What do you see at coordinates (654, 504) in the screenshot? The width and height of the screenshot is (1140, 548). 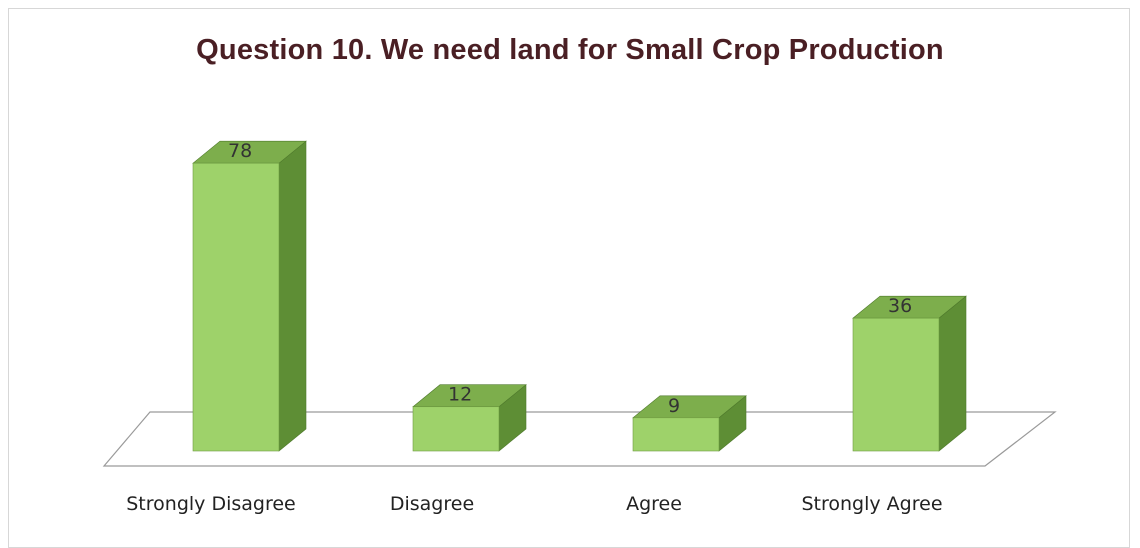 I see `category-label-2: Agree` at bounding box center [654, 504].